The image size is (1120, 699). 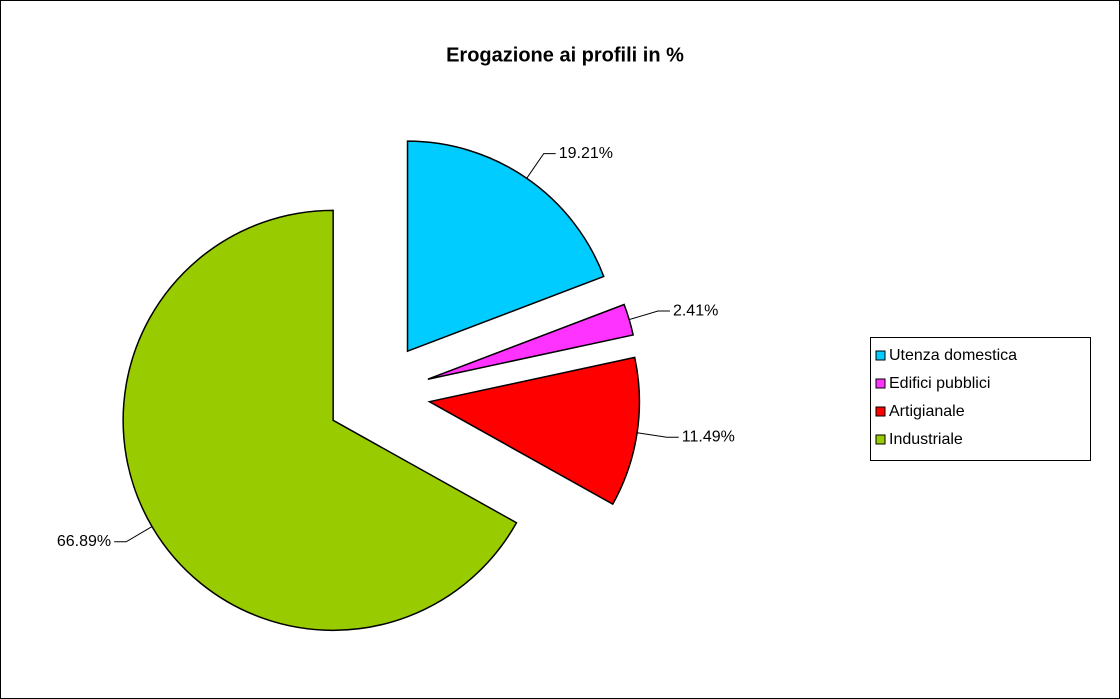 What do you see at coordinates (939, 383) in the screenshot?
I see `legend-label: Edifici pubblici` at bounding box center [939, 383].